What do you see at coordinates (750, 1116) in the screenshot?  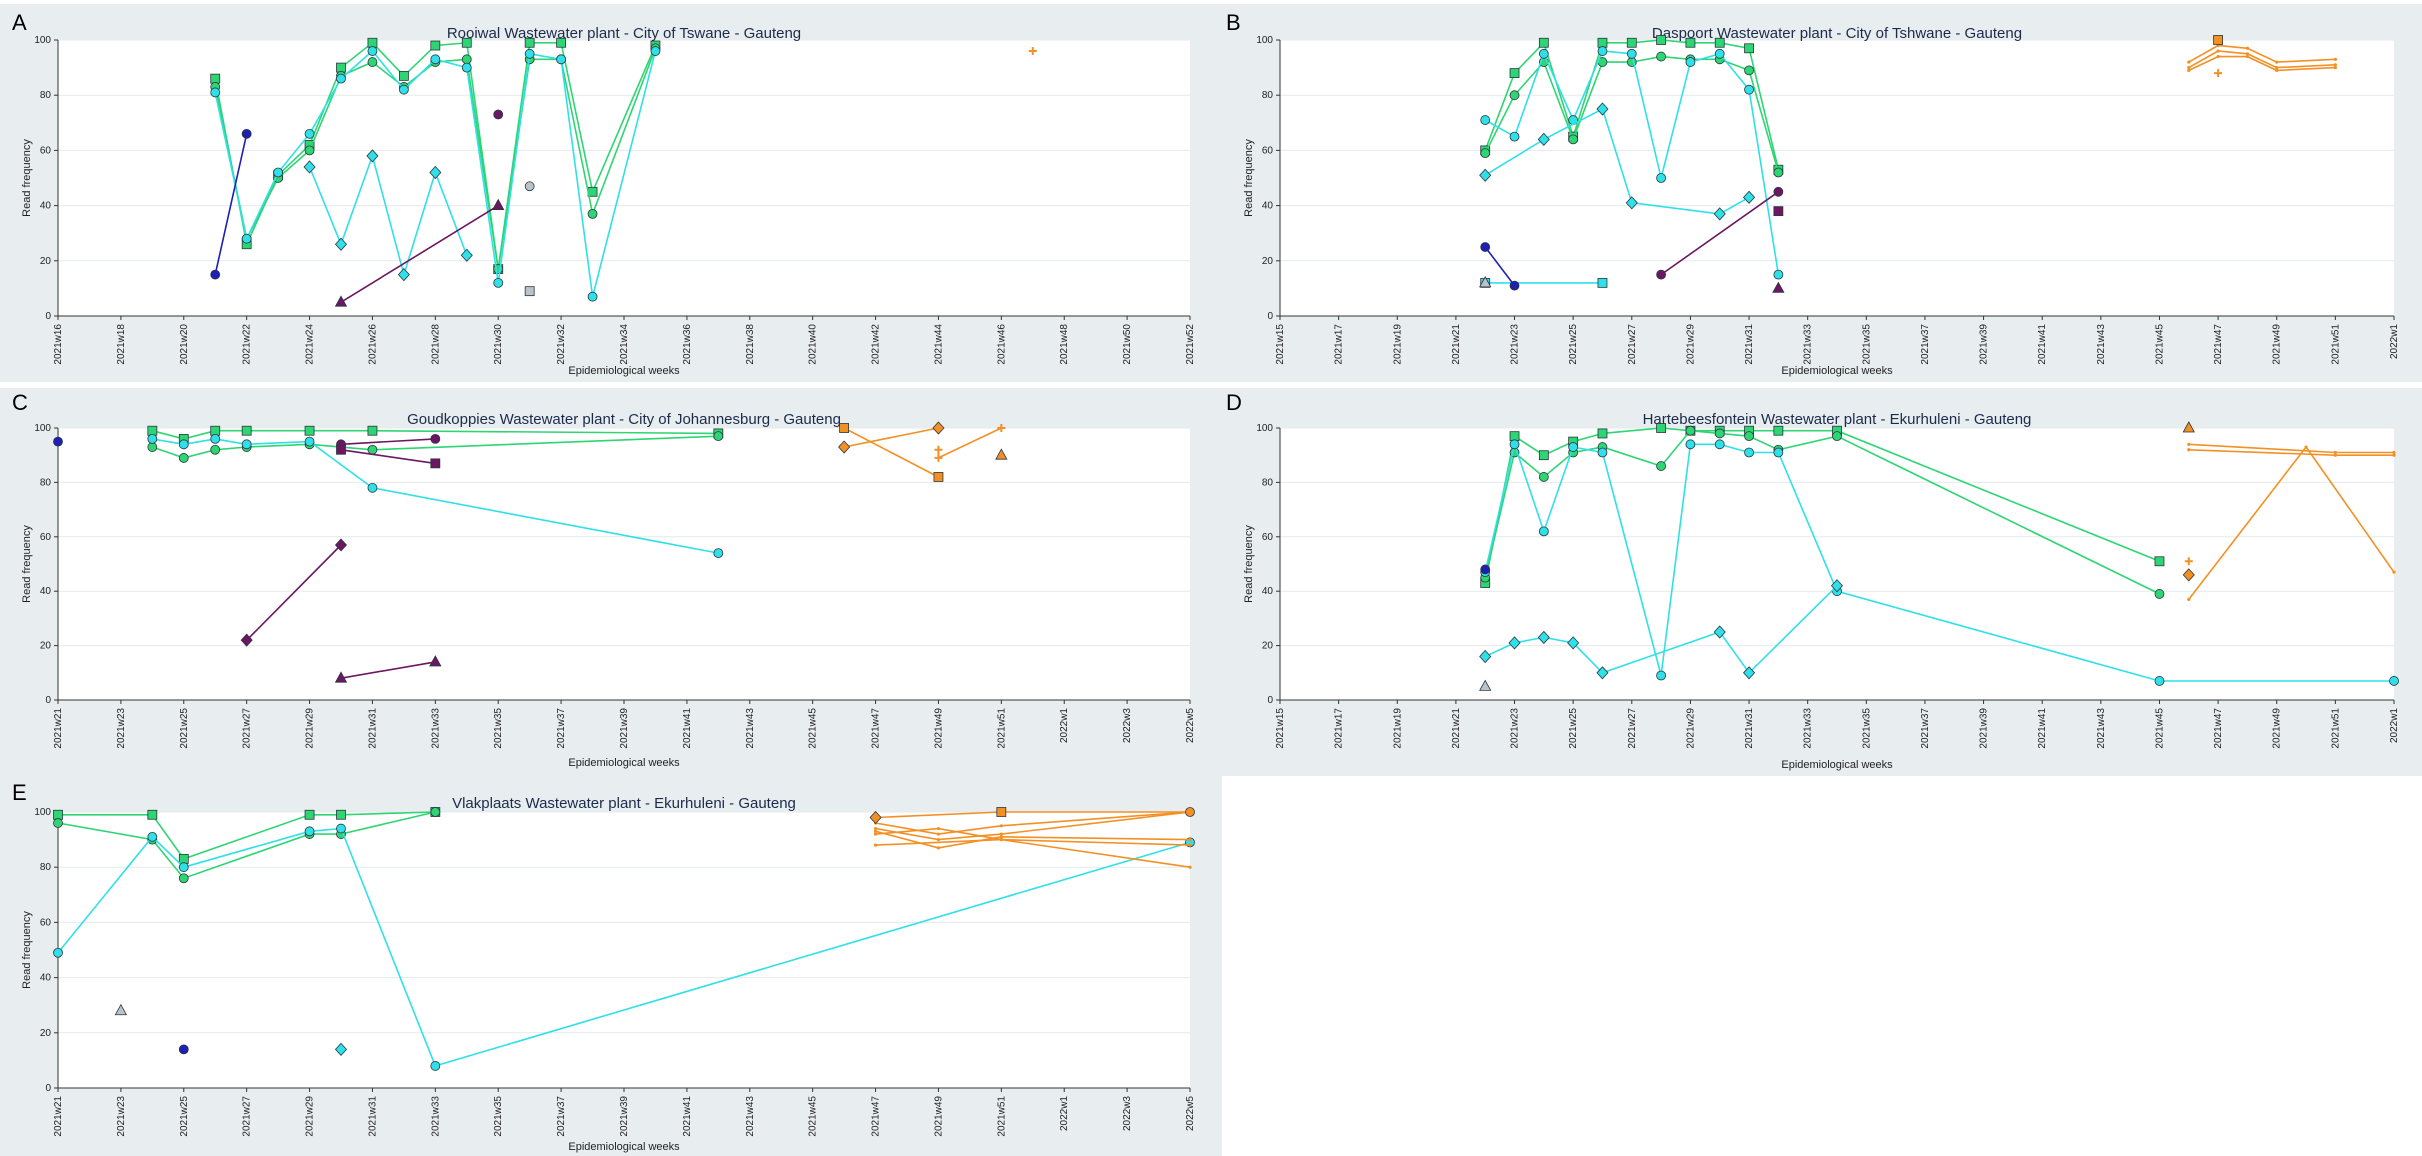 I see `x-tick-label: 2021w43` at bounding box center [750, 1116].